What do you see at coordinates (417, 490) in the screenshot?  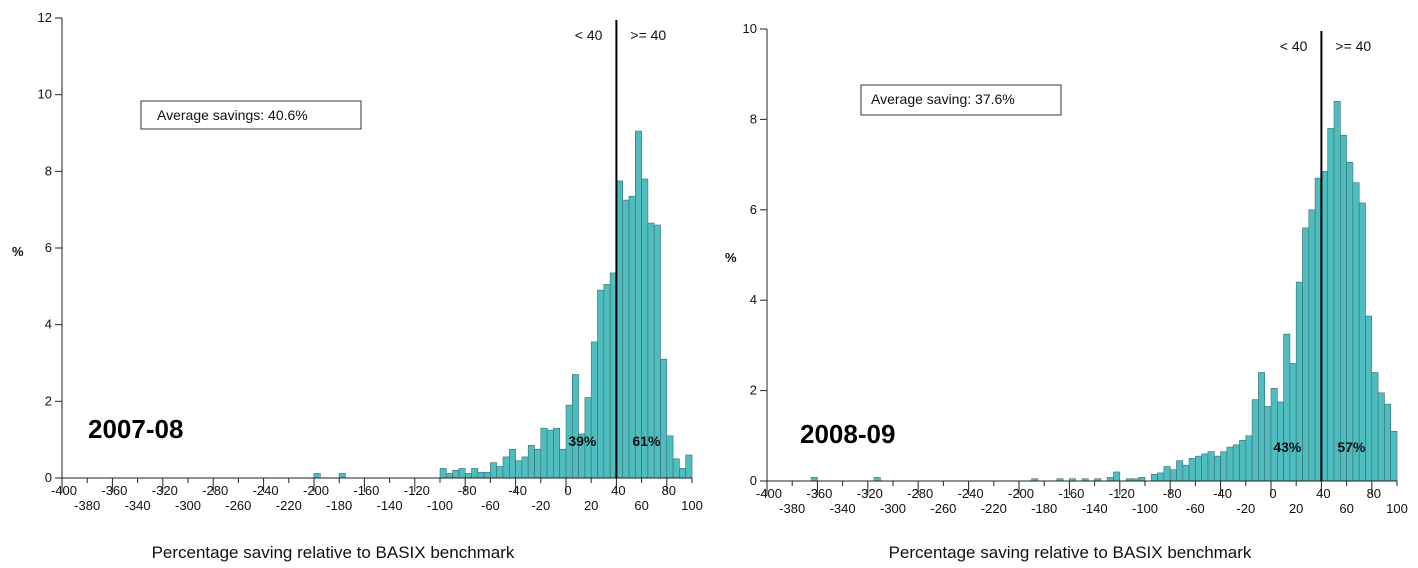 I see `x-tick-label: -120` at bounding box center [417, 490].